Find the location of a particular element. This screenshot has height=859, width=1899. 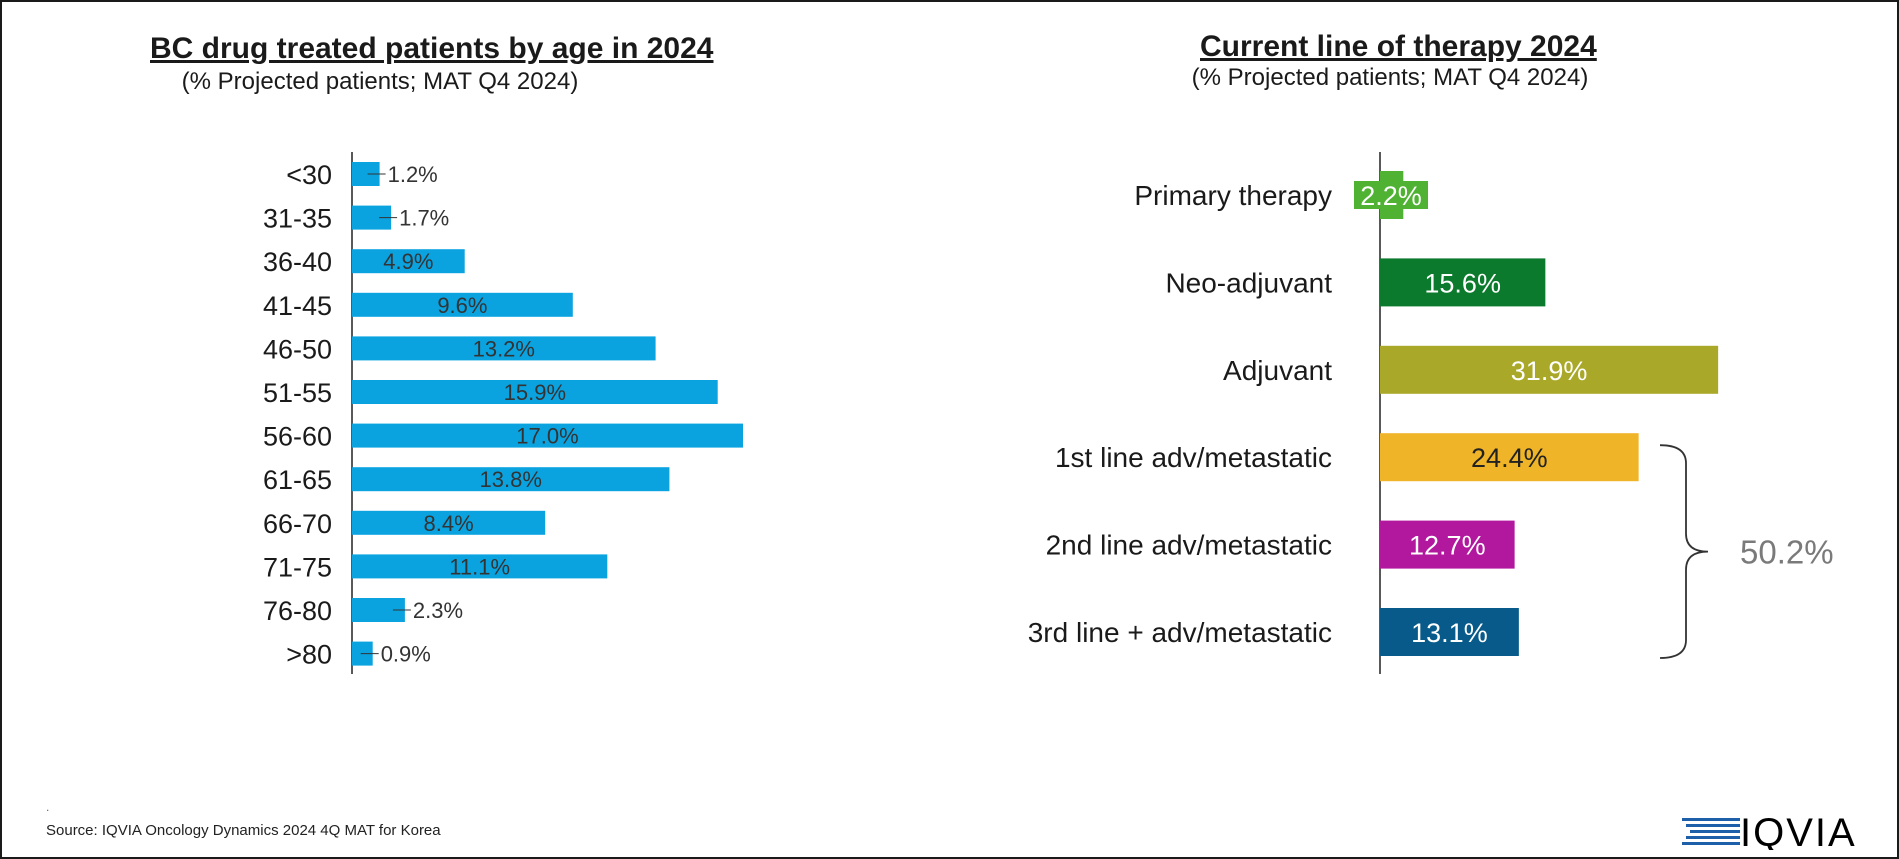

age-value-label: 0.9% is located at coordinates (406, 654).